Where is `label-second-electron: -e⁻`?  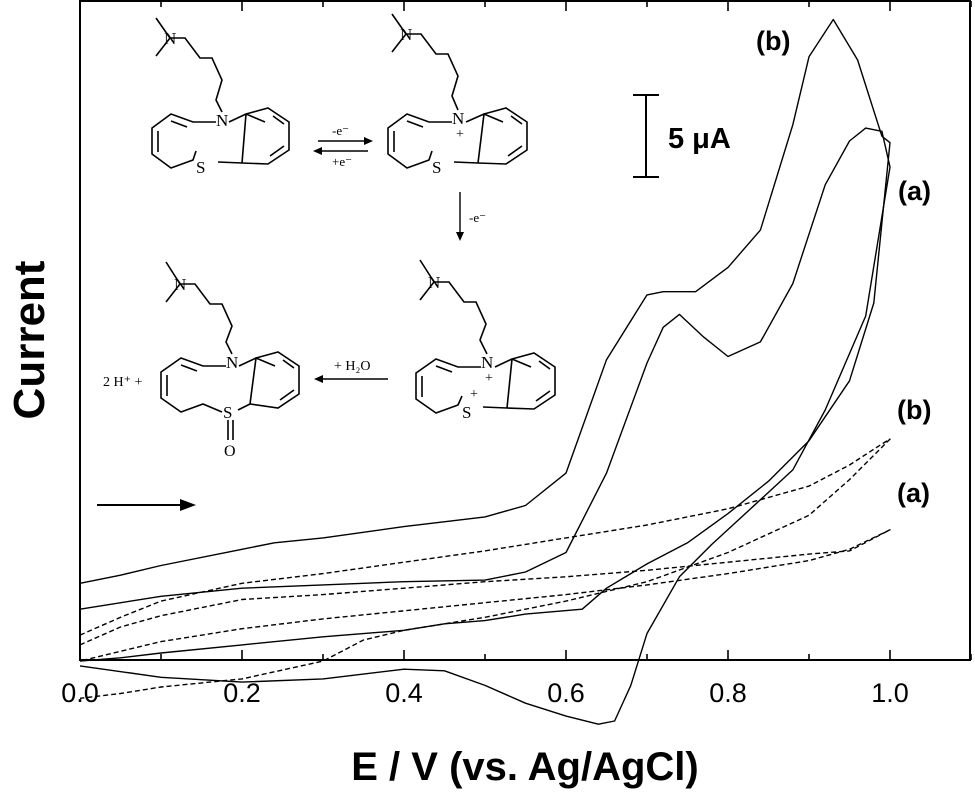
label-second-electron: -e⁻ is located at coordinates (477, 217).